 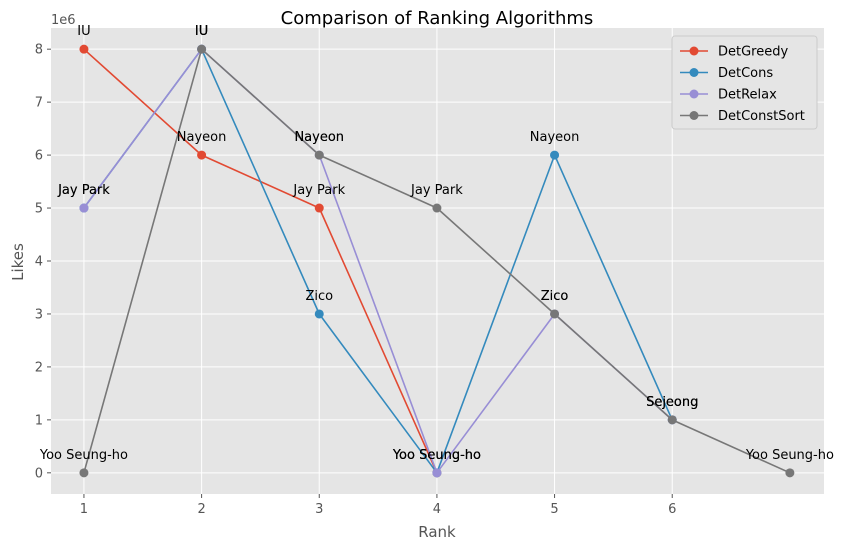 What do you see at coordinates (437, 509) in the screenshot?
I see `x-tick-label: 4` at bounding box center [437, 509].